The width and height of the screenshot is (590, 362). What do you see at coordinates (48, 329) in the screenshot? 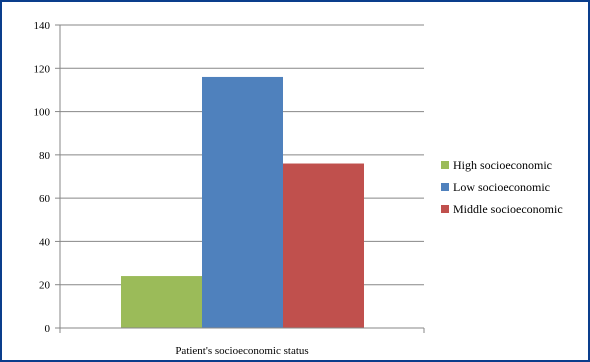
I see `y-tick-label: 0` at bounding box center [48, 329].